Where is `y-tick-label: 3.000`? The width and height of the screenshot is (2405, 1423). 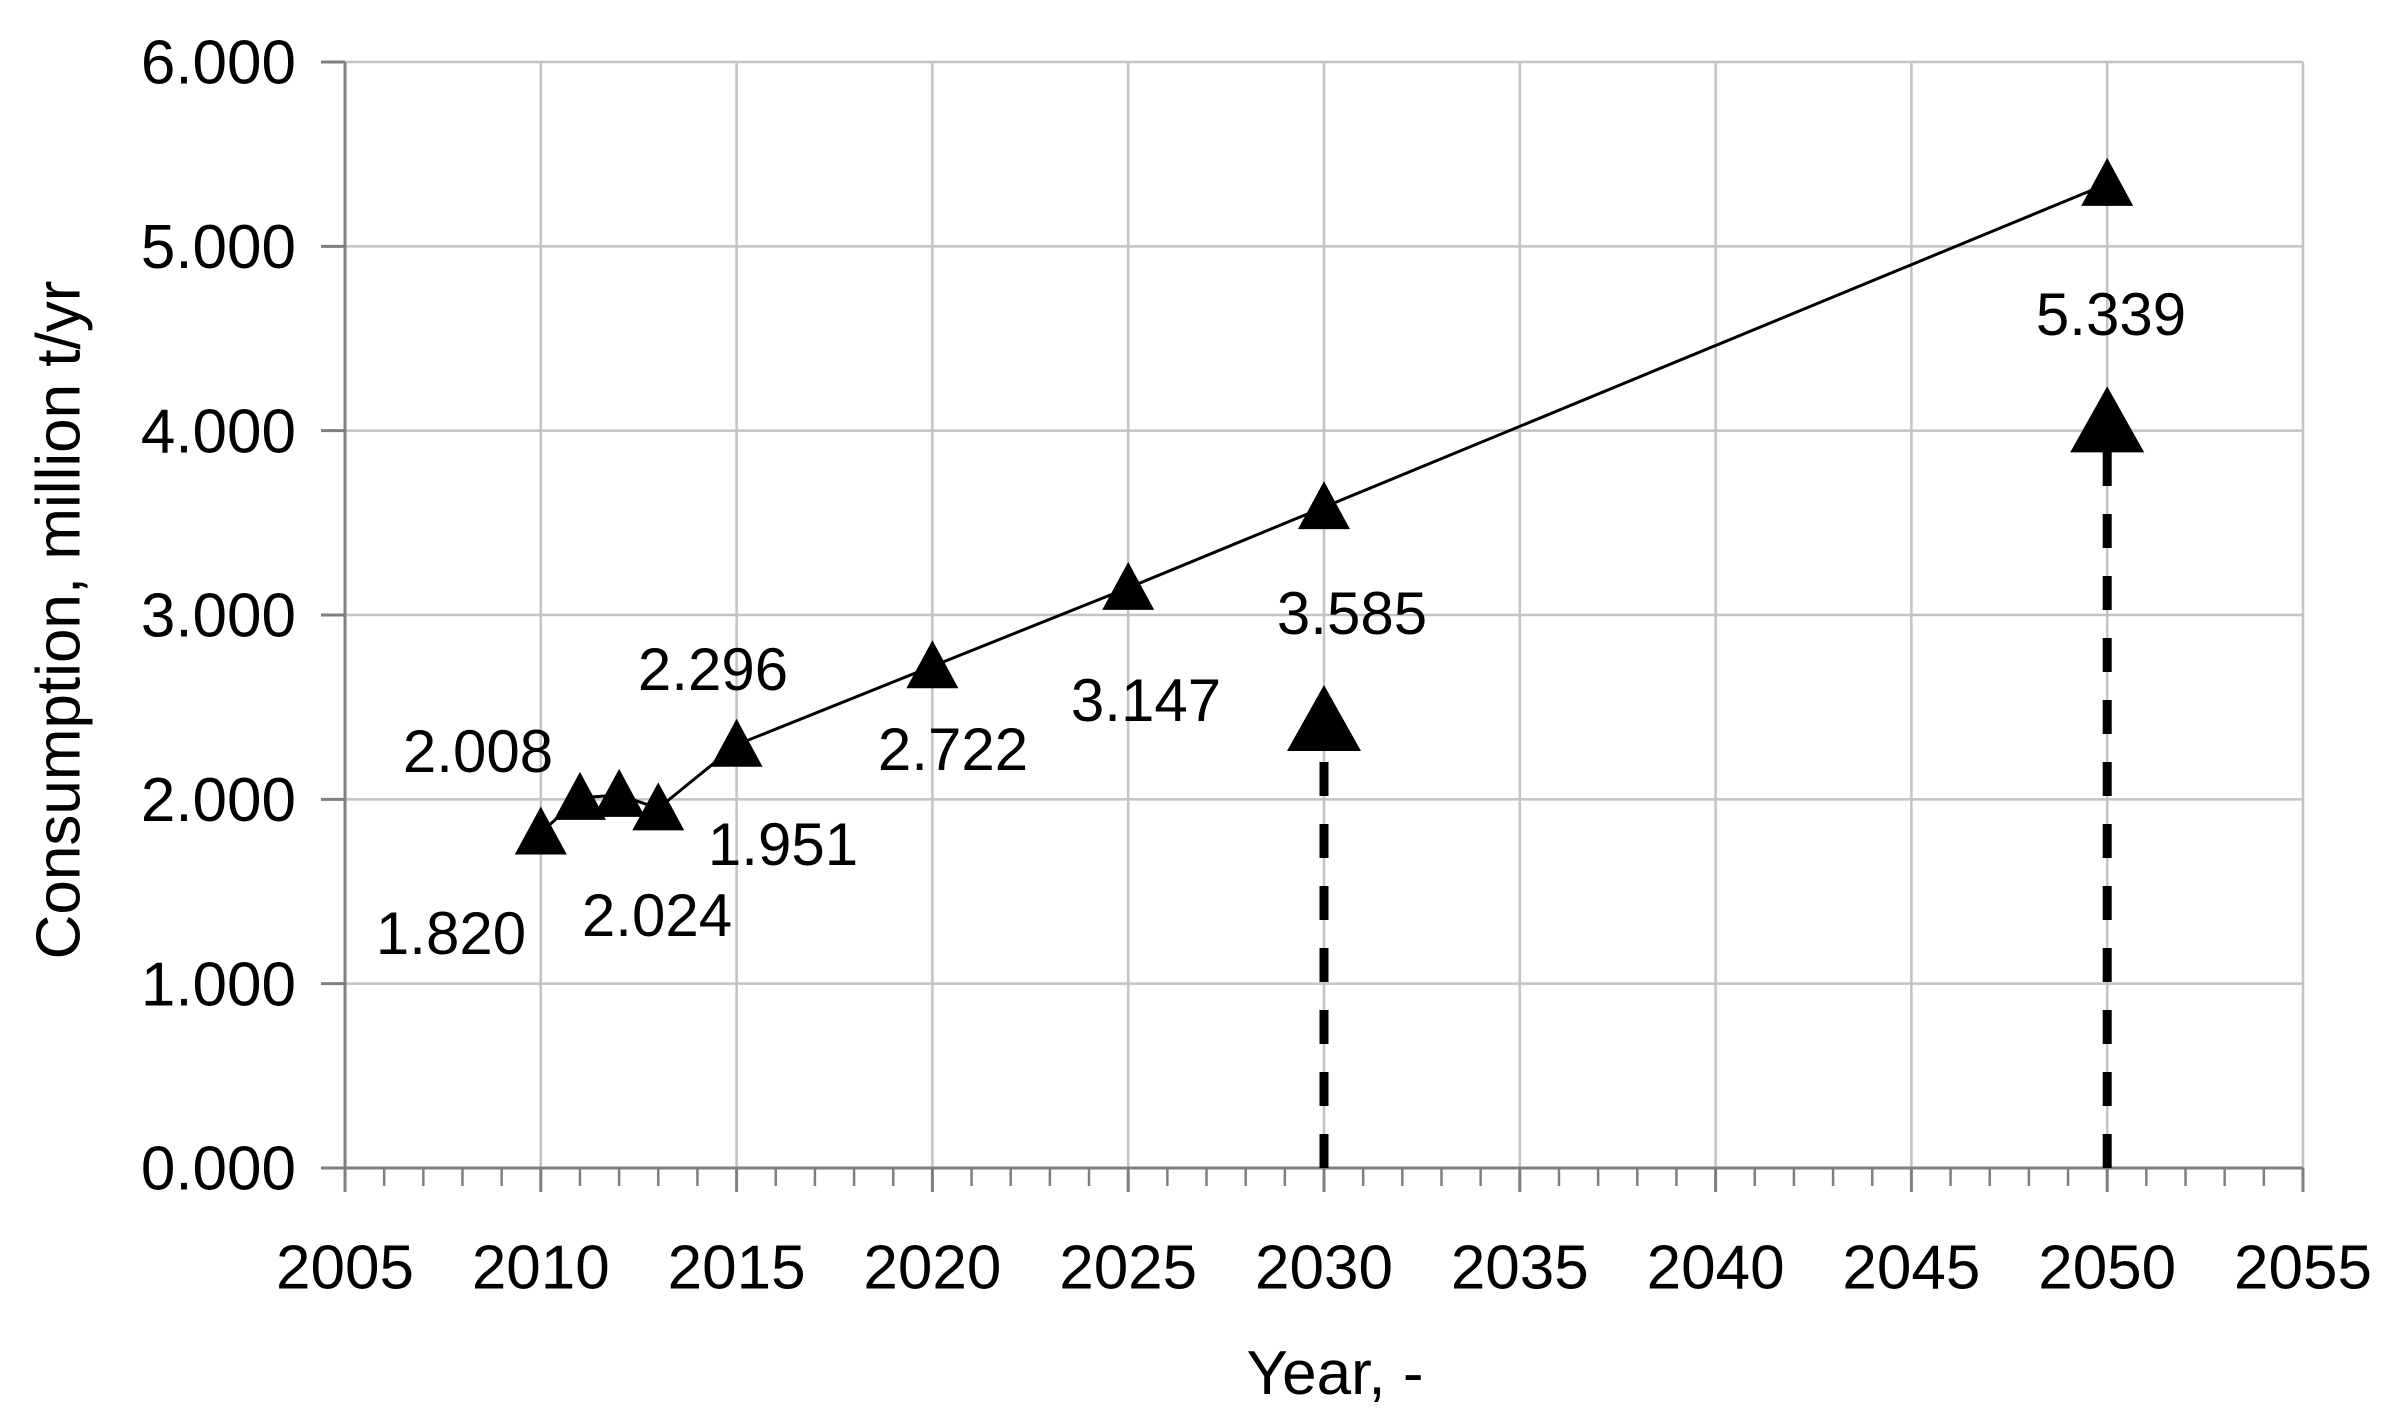 y-tick-label: 3.000 is located at coordinates (218, 616).